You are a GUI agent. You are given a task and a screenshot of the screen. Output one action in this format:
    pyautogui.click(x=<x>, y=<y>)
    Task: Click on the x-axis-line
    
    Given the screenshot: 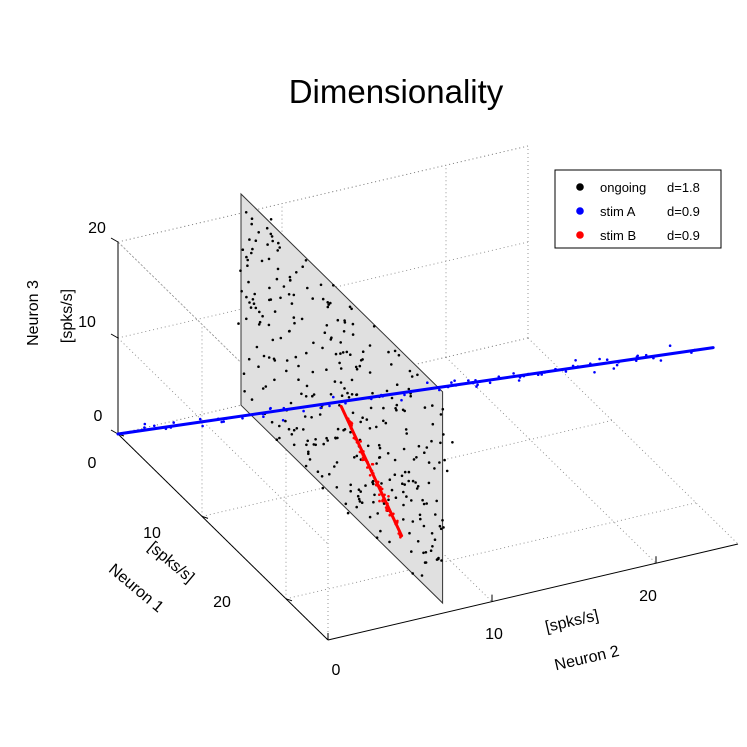 What is the action you would take?
    pyautogui.click(x=223, y=537)
    